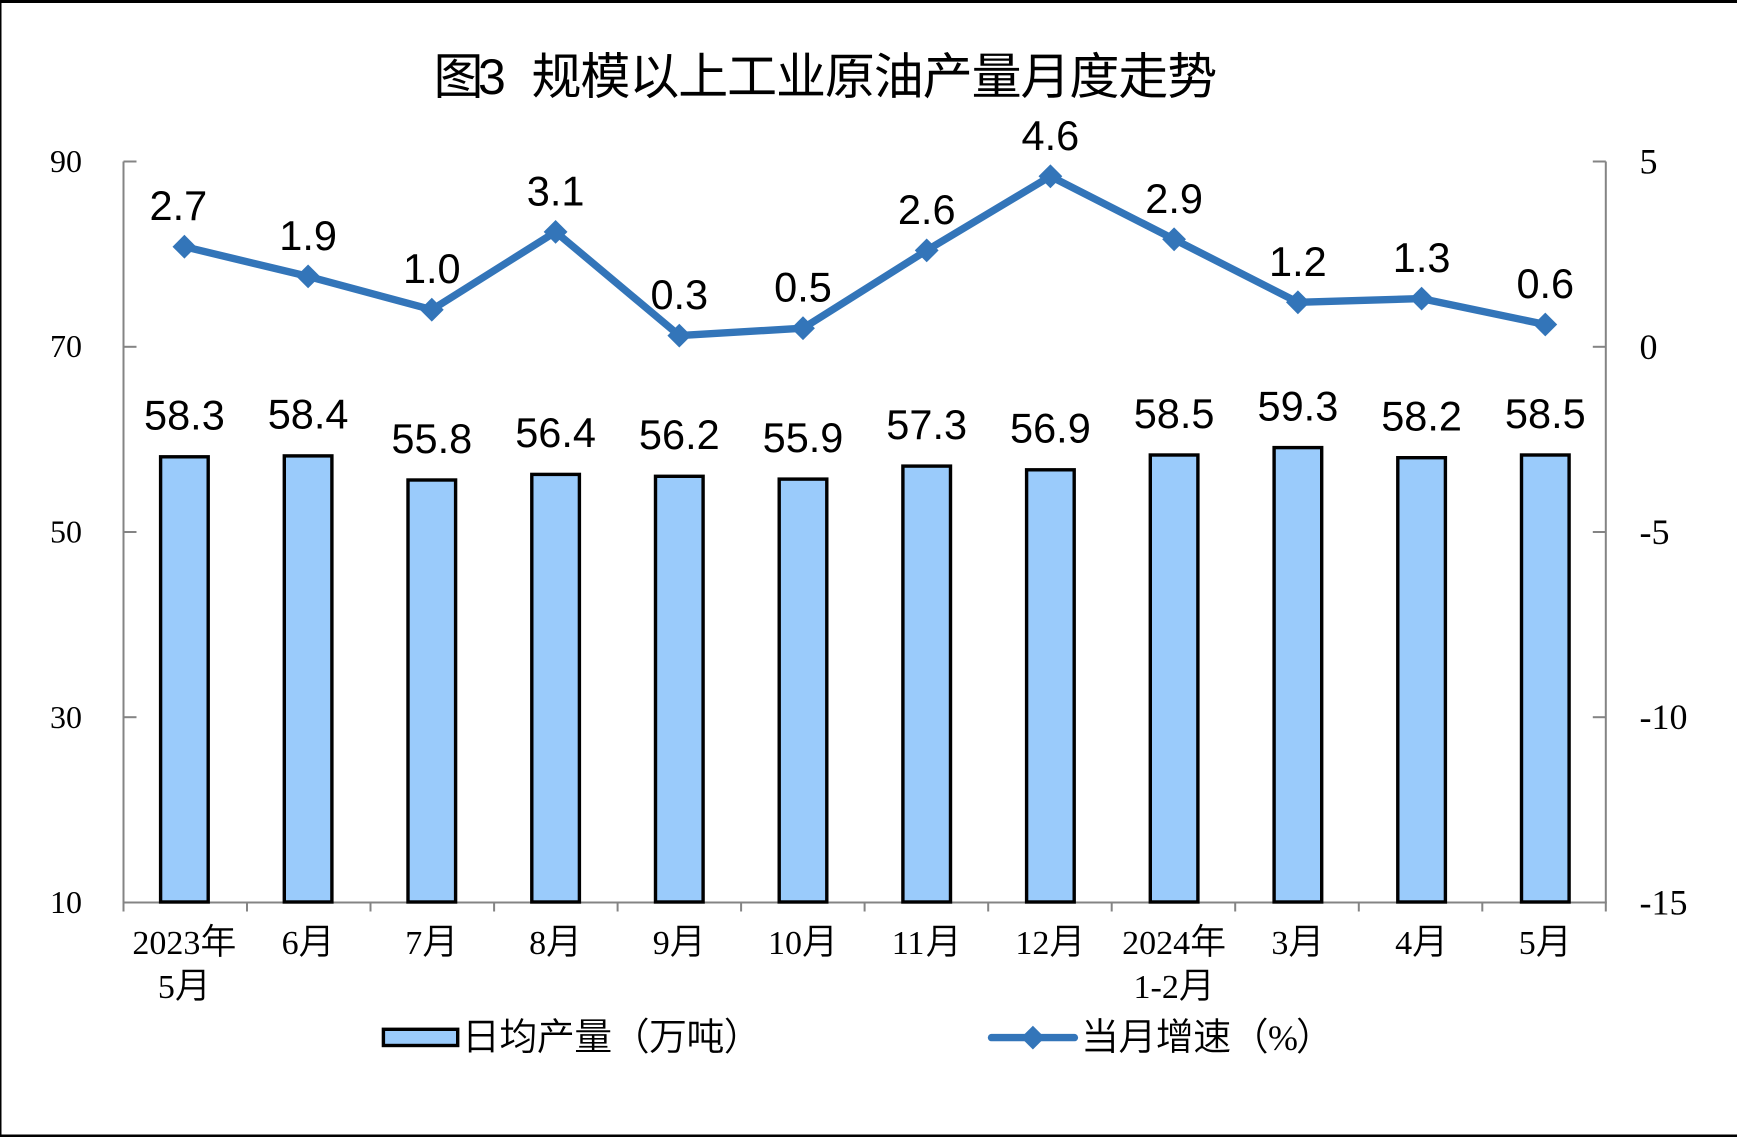  What do you see at coordinates (556, 190) in the screenshot?
I see `svg-text: 3.1` at bounding box center [556, 190].